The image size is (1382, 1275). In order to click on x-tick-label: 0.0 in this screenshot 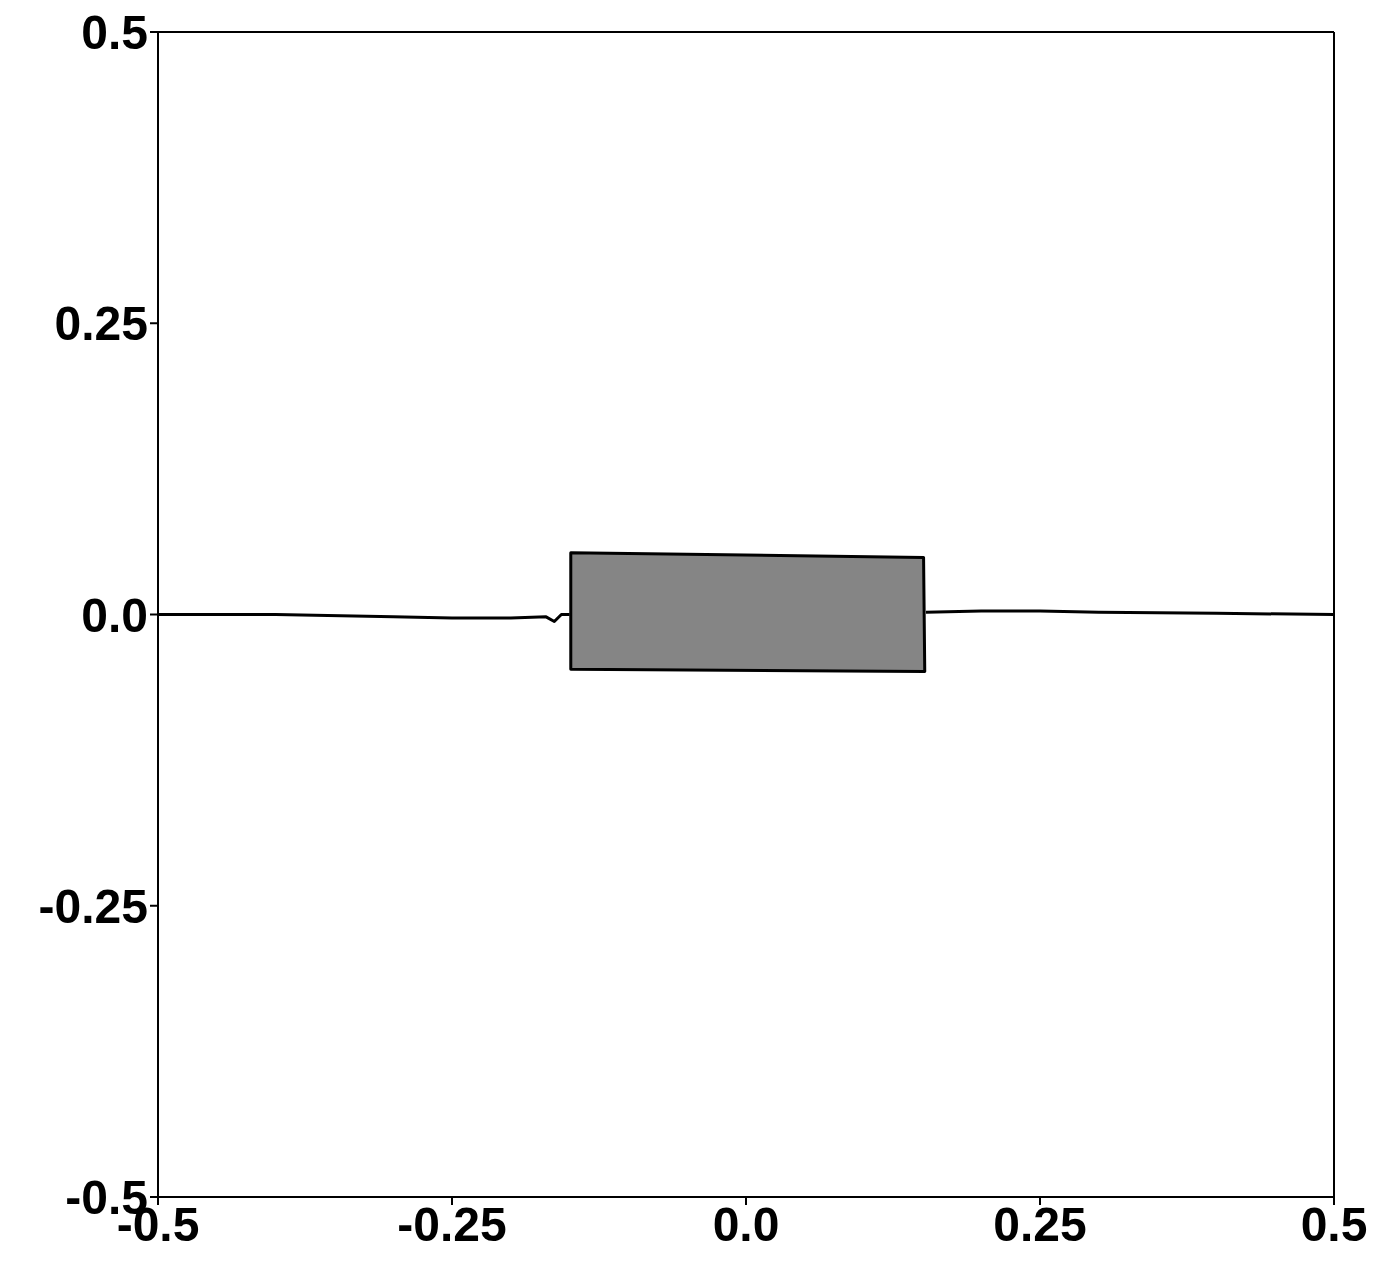, I will do `click(746, 1225)`.